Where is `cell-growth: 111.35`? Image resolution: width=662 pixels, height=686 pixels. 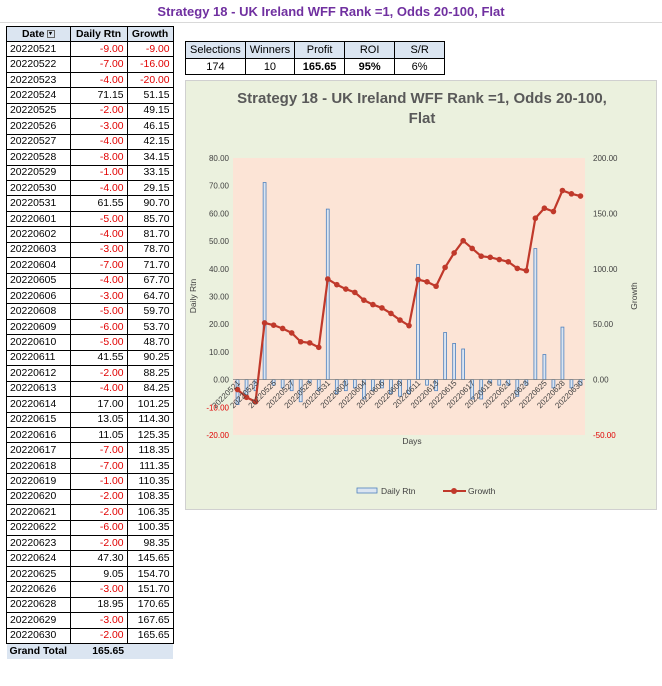
cell-growth: 111.35 is located at coordinates (150, 466).